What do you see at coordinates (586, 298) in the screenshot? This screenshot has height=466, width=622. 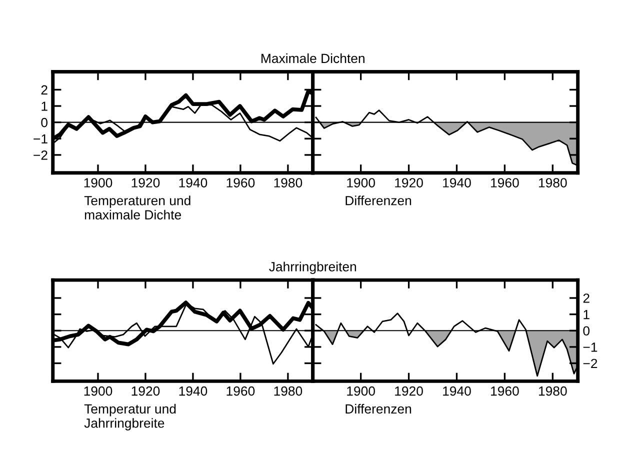 I see `y2-tick-label: 2` at bounding box center [586, 298].